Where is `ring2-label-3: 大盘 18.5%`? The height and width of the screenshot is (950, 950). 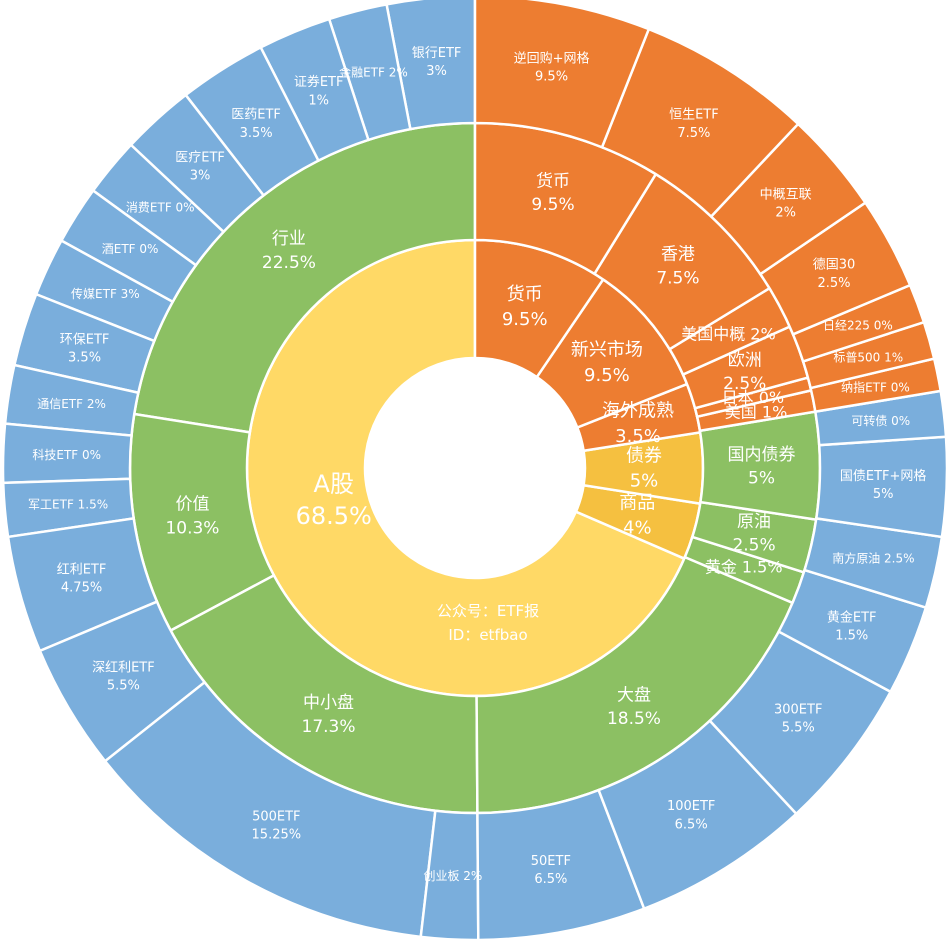 ring2-label-3: 大盘 18.5% is located at coordinates (634, 707).